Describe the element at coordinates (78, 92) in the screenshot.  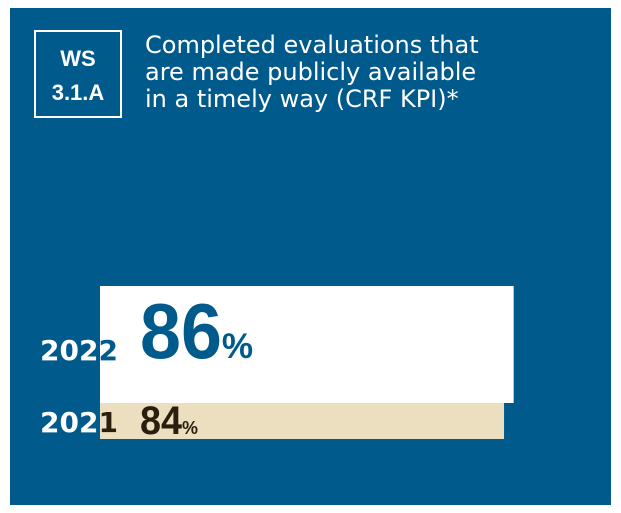
I see `badge-line: 3.1.A` at that location.